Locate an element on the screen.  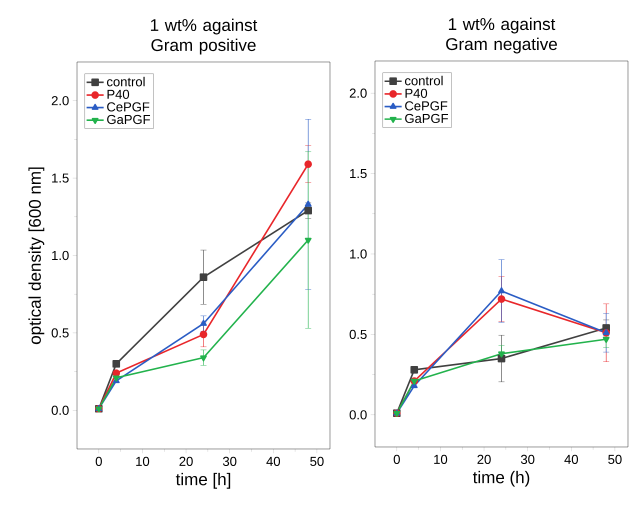
chart-title: 1 wt% against Gram negative is located at coordinates (501, 36).